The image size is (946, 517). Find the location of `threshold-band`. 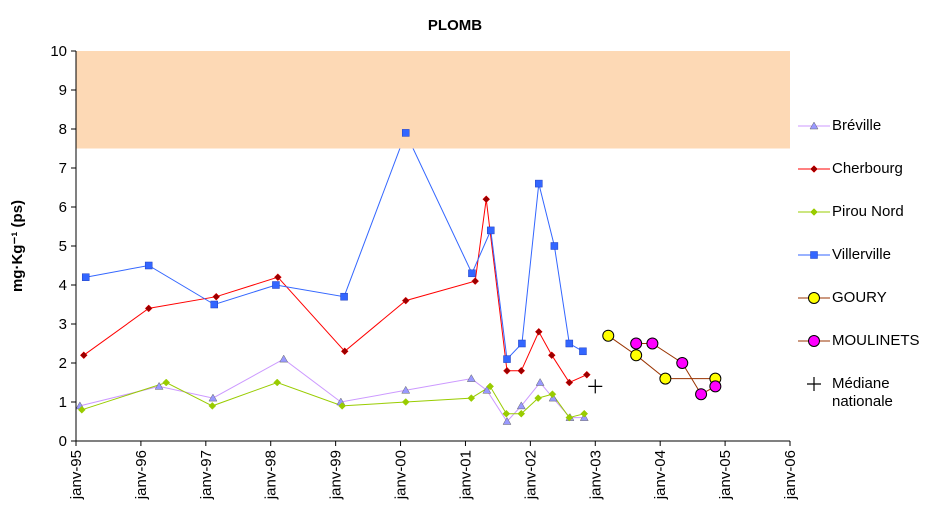

threshold-band is located at coordinates (433, 100).